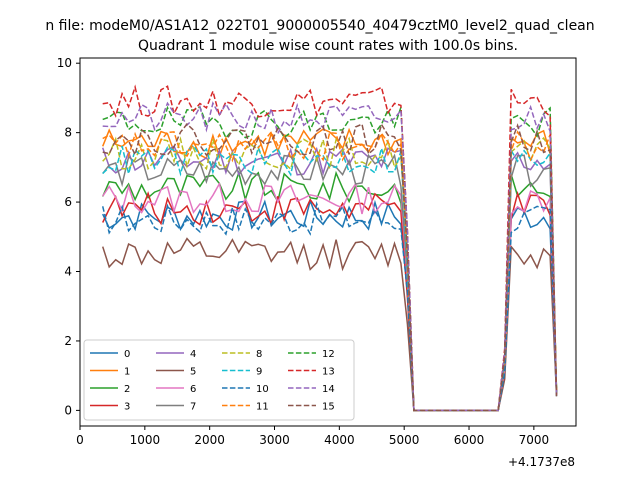 This screenshot has width=640, height=484. What do you see at coordinates (262, 407) in the screenshot?
I see `legend-label-11: 11` at bounding box center [262, 407].